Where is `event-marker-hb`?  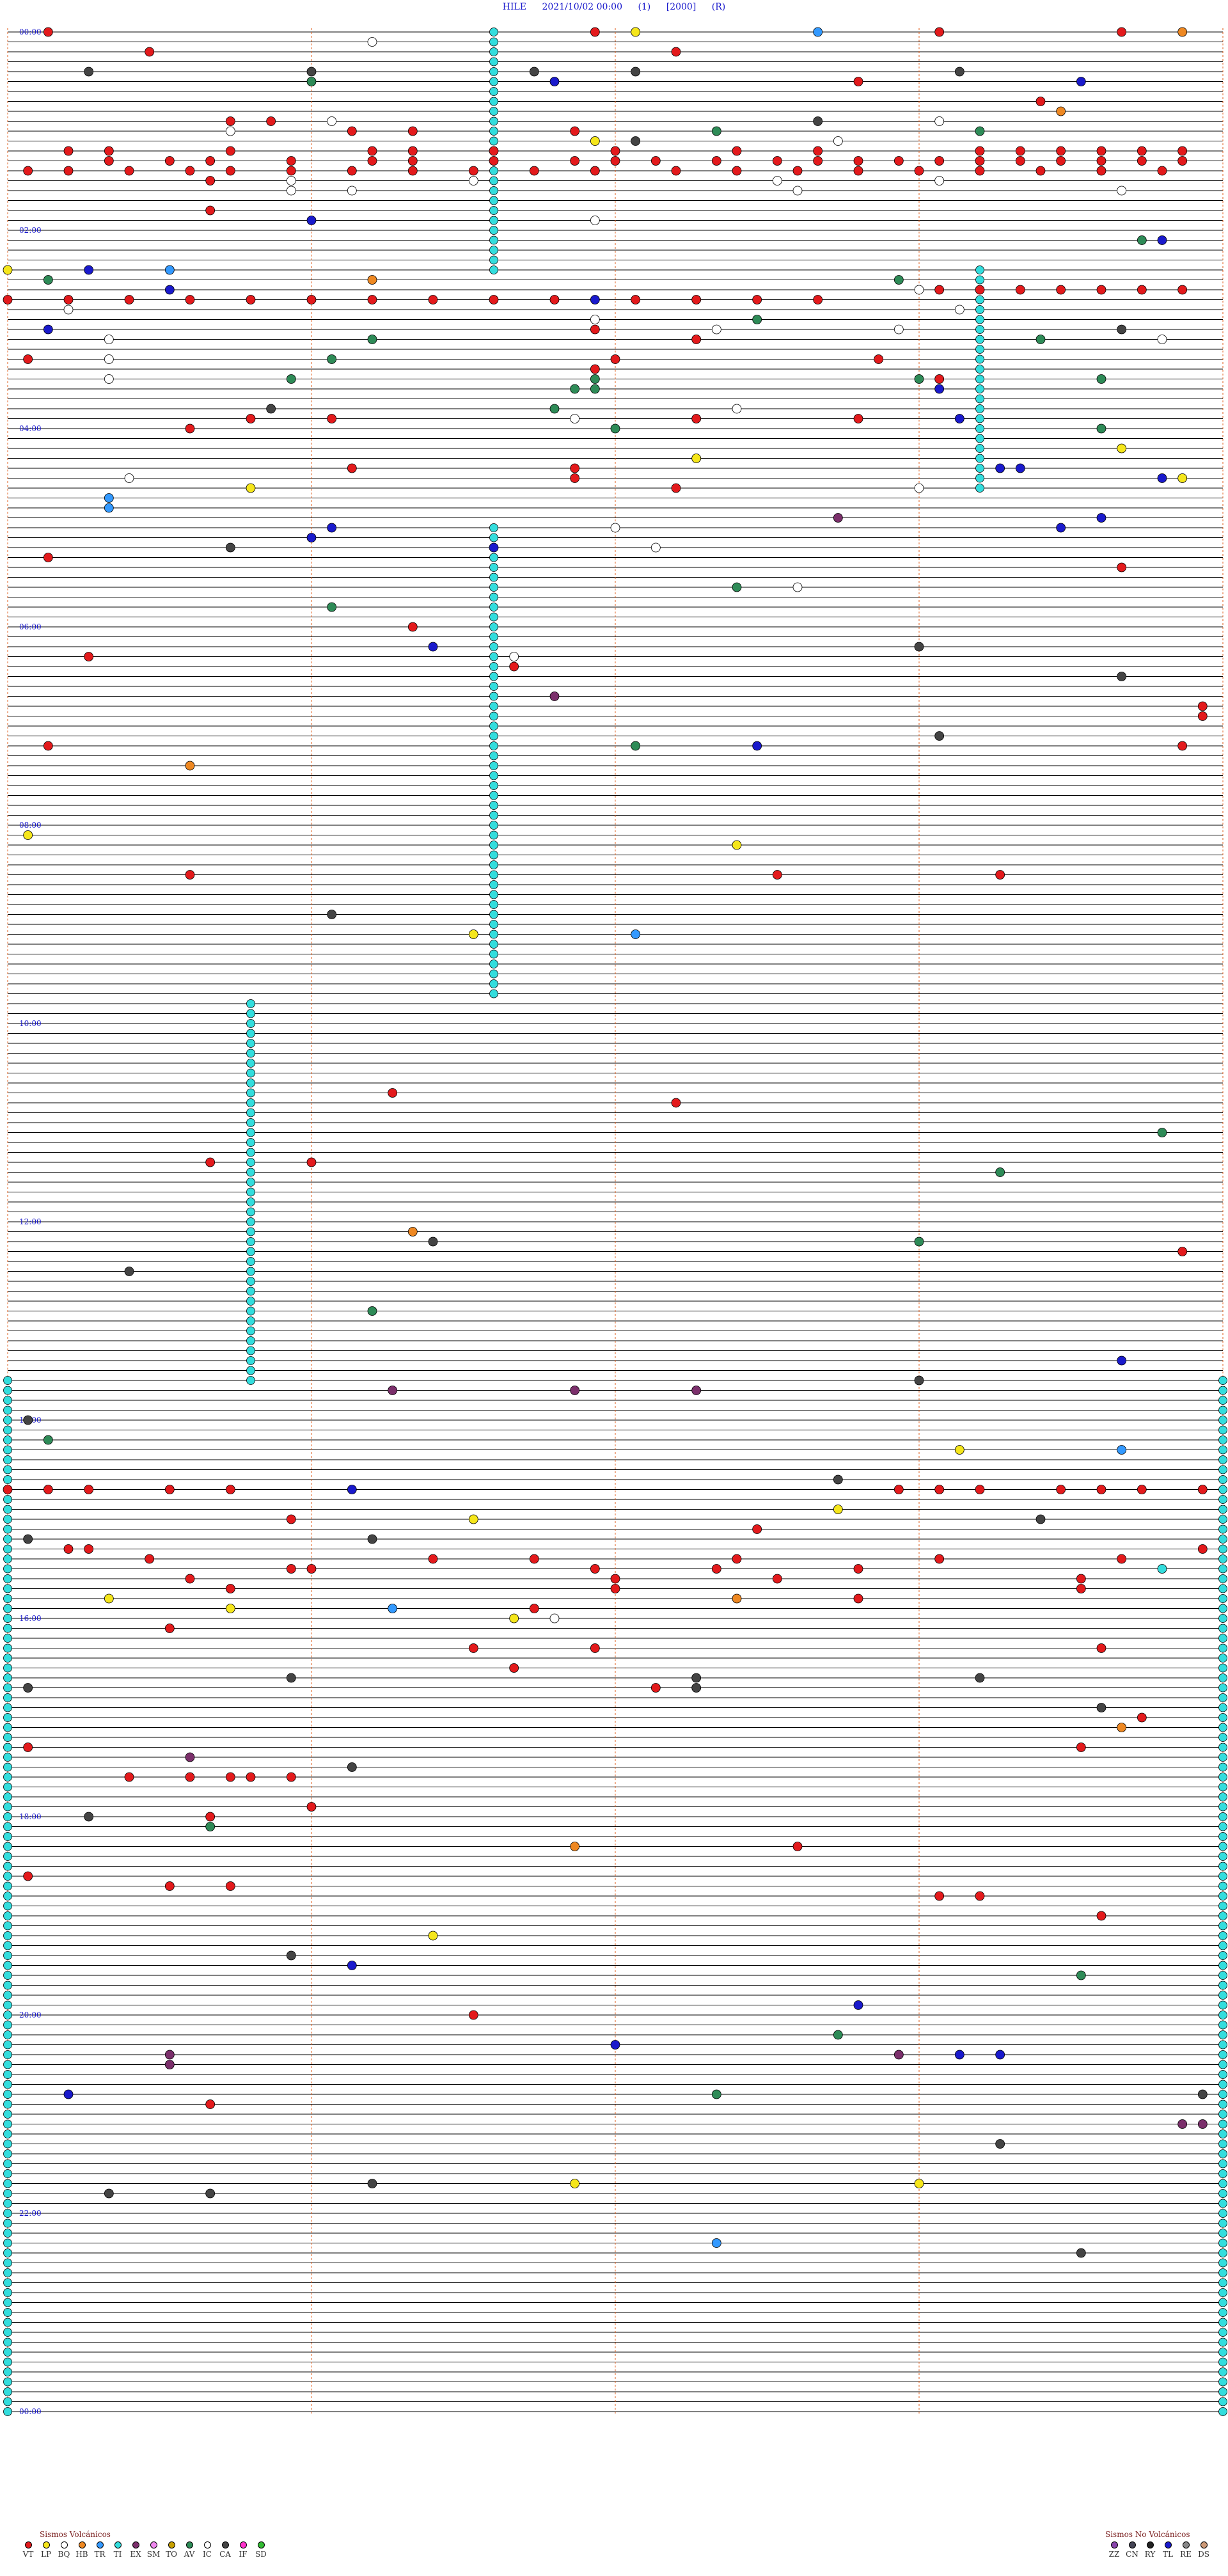 event-marker-hb is located at coordinates (737, 1598).